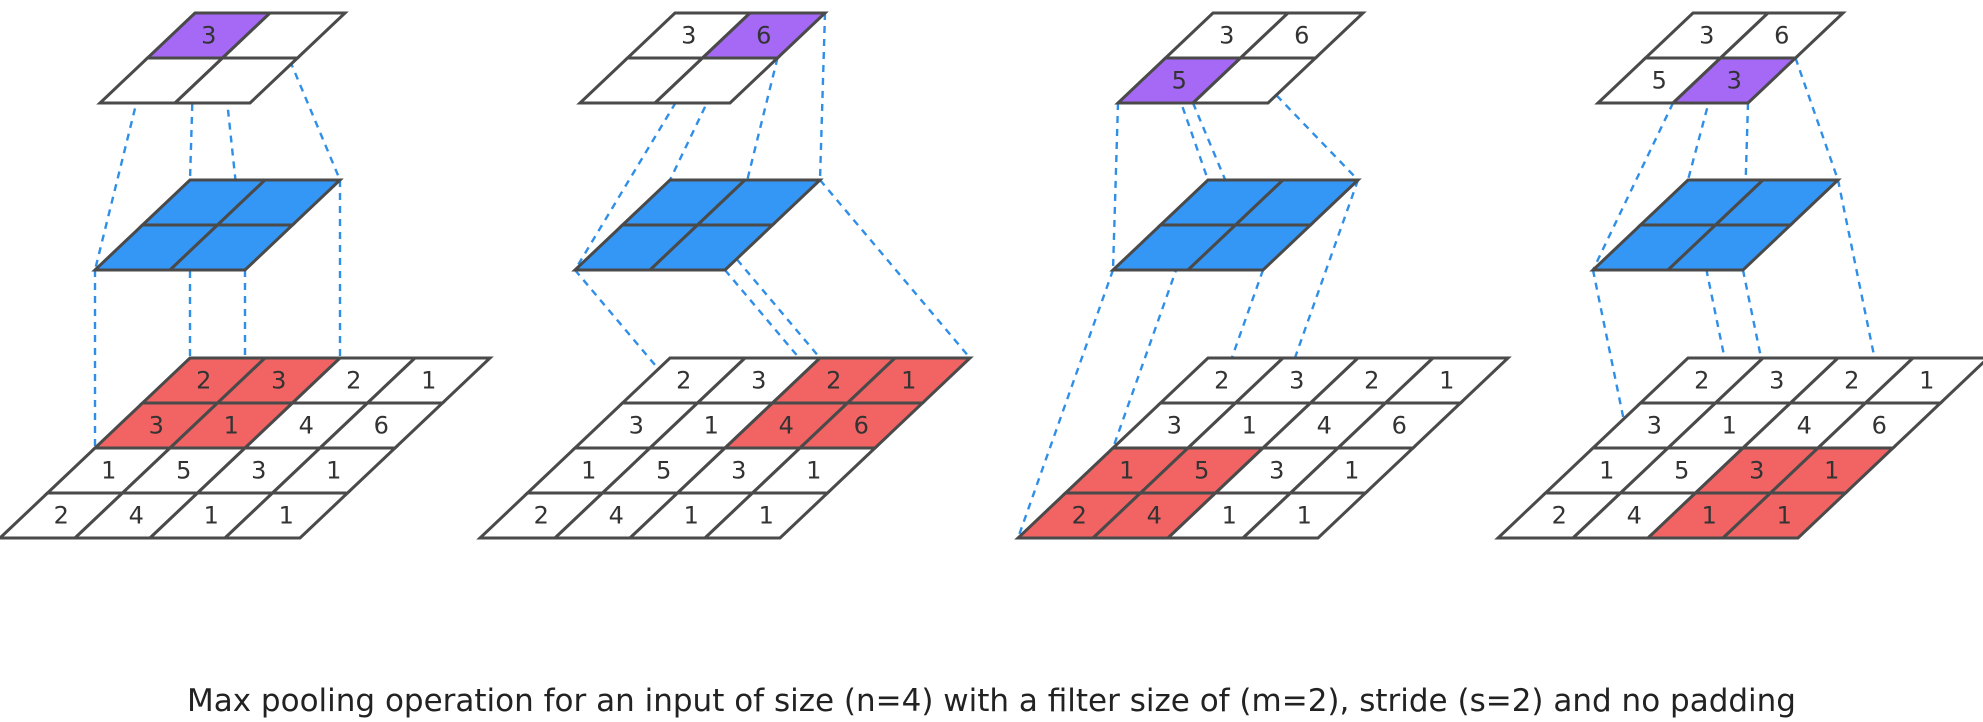  I want to click on output-grid: 3 6 5, so click(1240, 58).